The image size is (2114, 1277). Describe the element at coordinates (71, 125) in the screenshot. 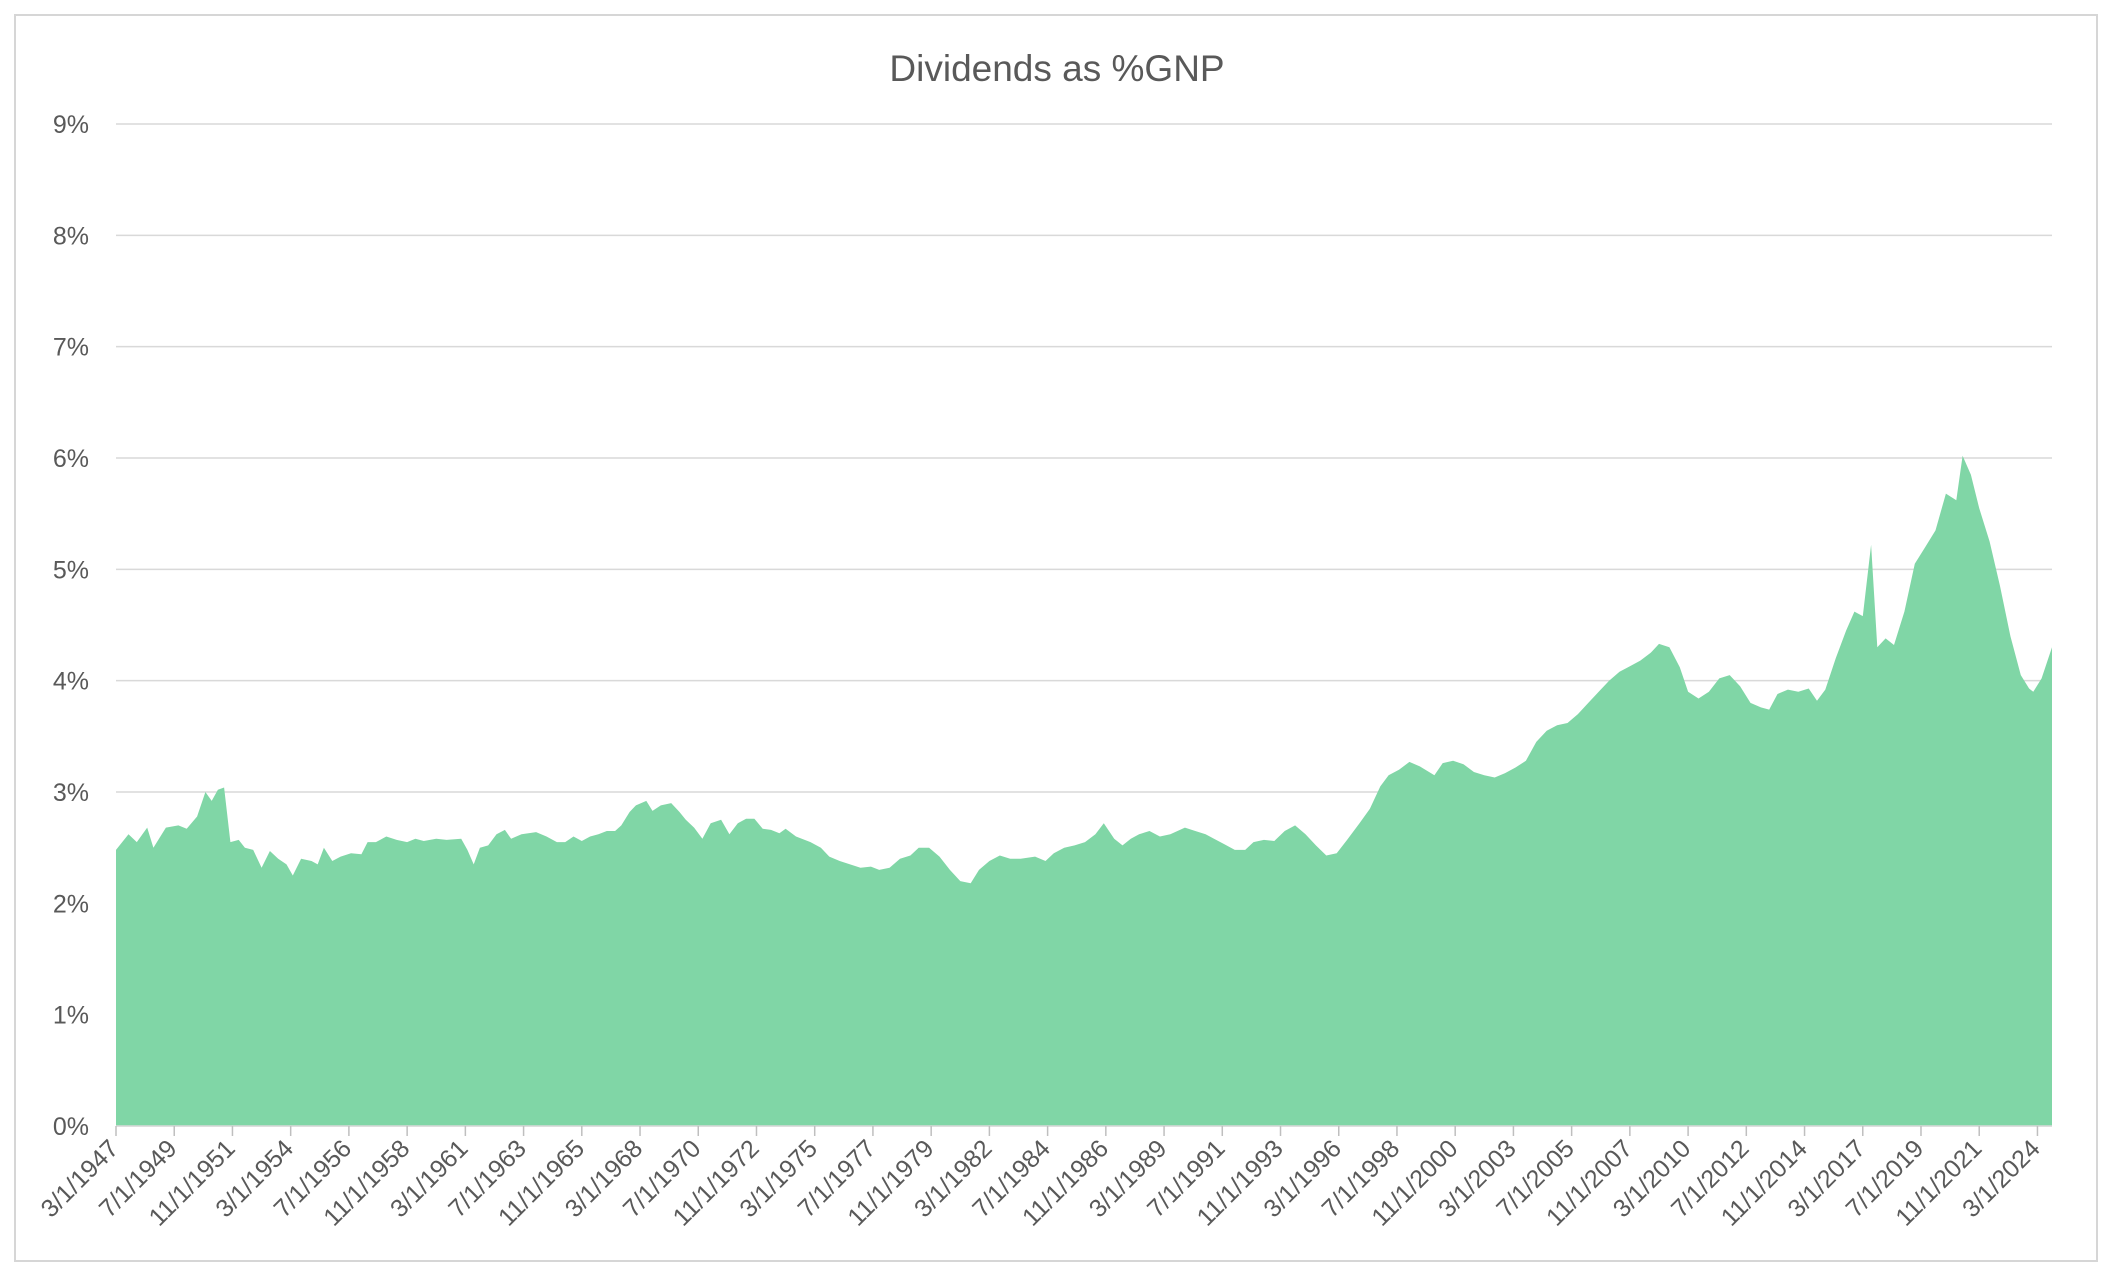

I see `y-tick-label: 9%` at that location.